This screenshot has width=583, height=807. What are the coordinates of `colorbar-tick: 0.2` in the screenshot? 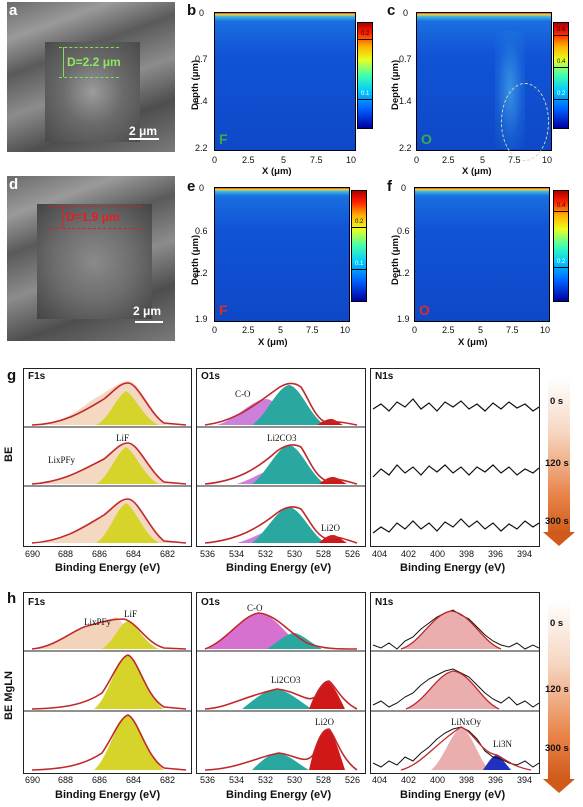 It's located at (365, 34).